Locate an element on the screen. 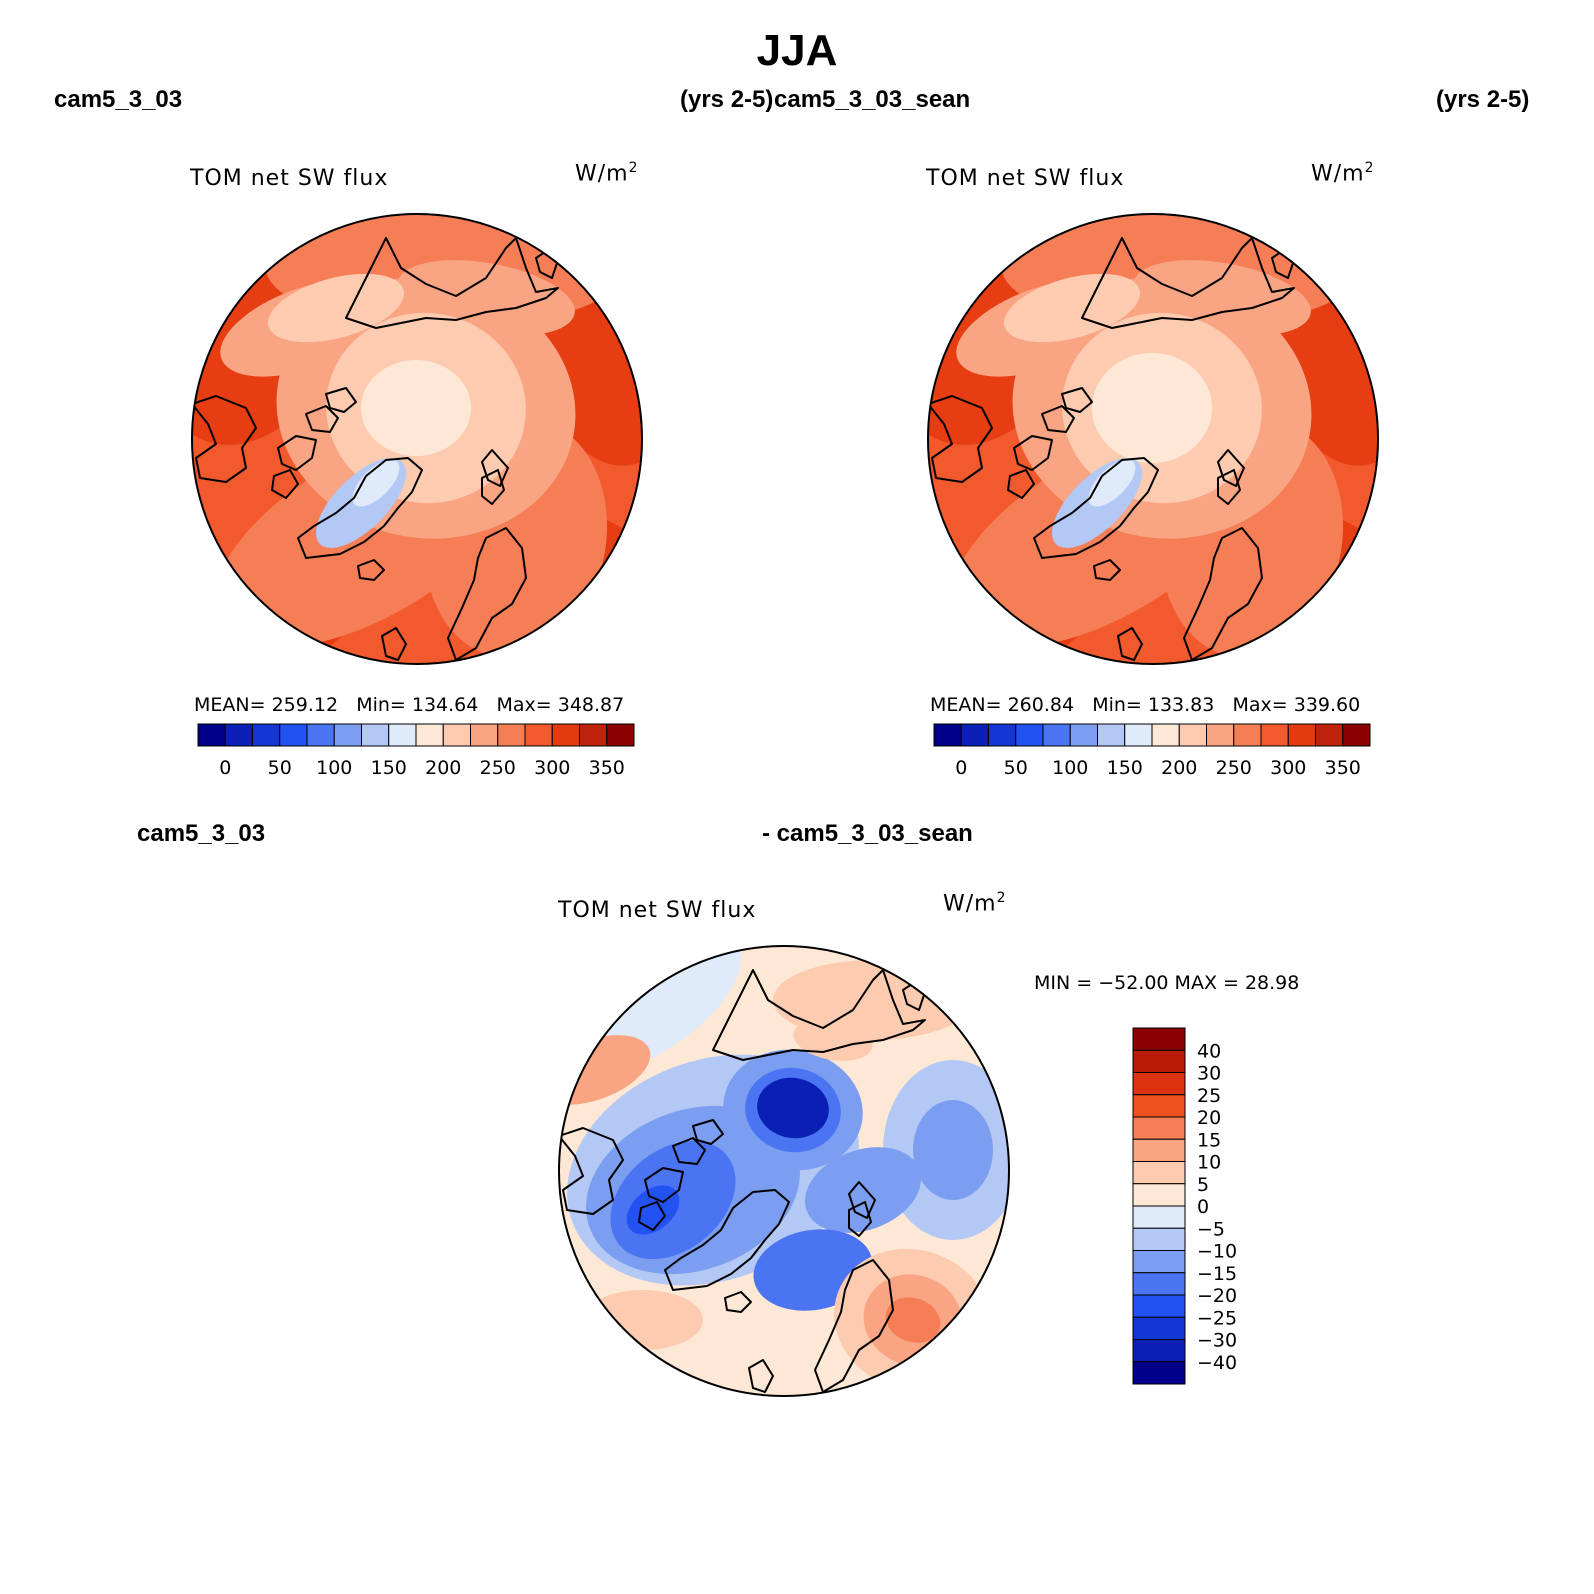 This screenshot has width=1594, height=1594. colorbar-tick-label: 10 is located at coordinates (1209, 1163).